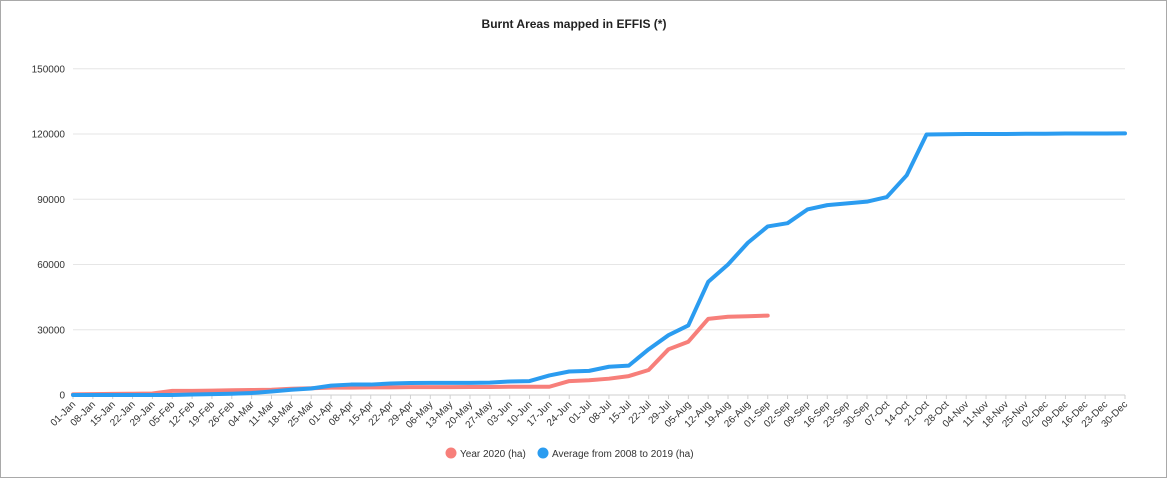 Image resolution: width=1167 pixels, height=479 pixels. I want to click on y-axis-ticks: 0 30000 60000 90000 120000 150000, so click(49, 232).